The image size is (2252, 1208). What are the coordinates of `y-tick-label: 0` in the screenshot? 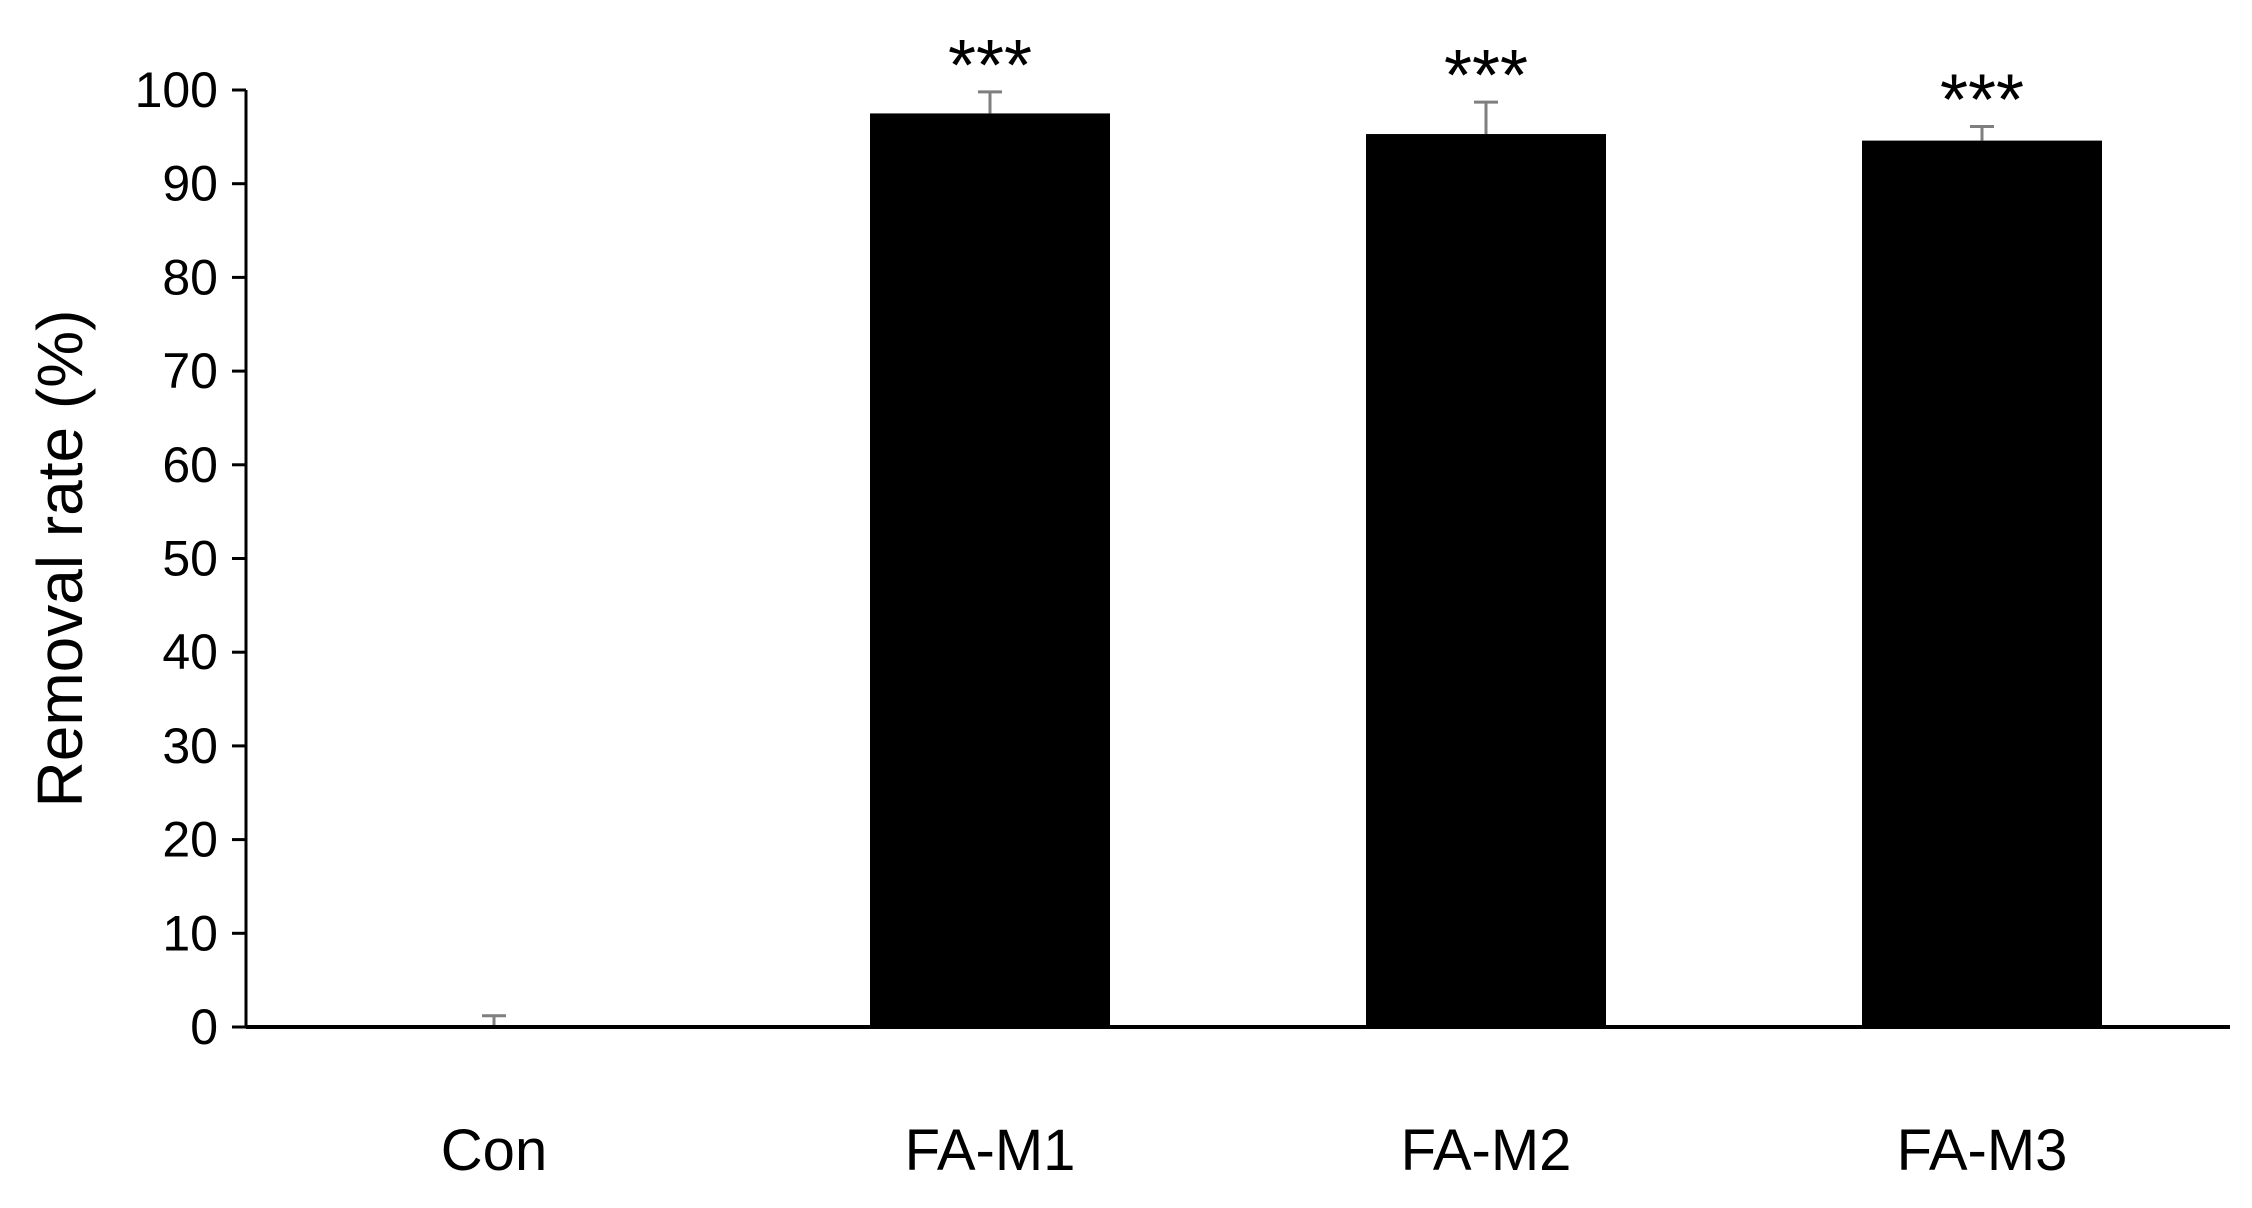 It's located at (204, 1027).